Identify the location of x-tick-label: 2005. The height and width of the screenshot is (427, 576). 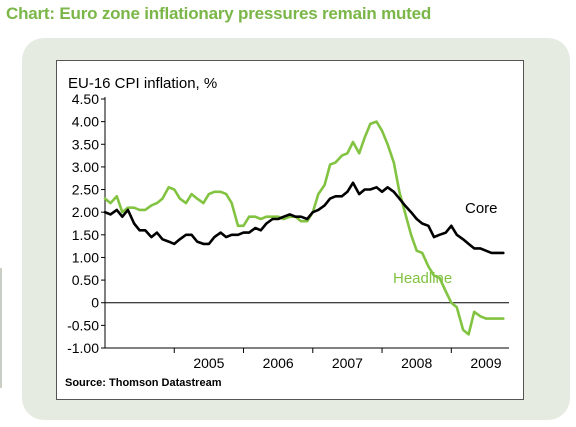
(208, 363).